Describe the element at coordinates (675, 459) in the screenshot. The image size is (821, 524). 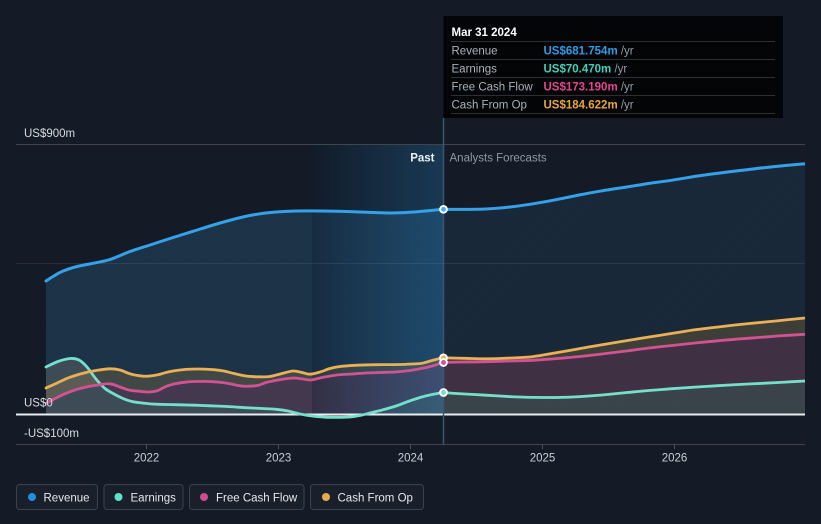
I see `svg-text: 2026` at that location.